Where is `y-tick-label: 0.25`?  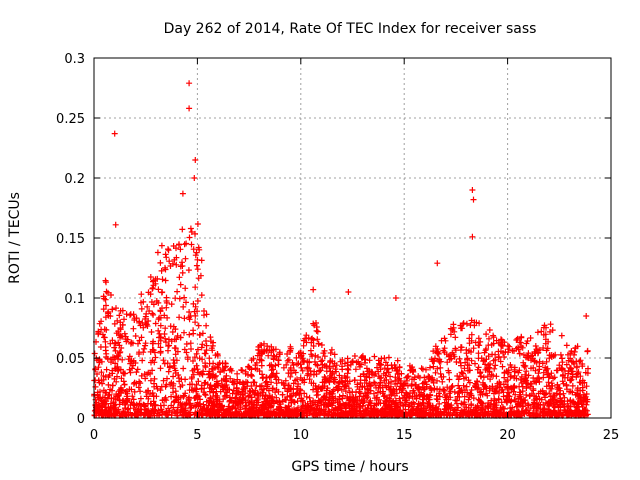 y-tick-label: 0.25 is located at coordinates (70, 119).